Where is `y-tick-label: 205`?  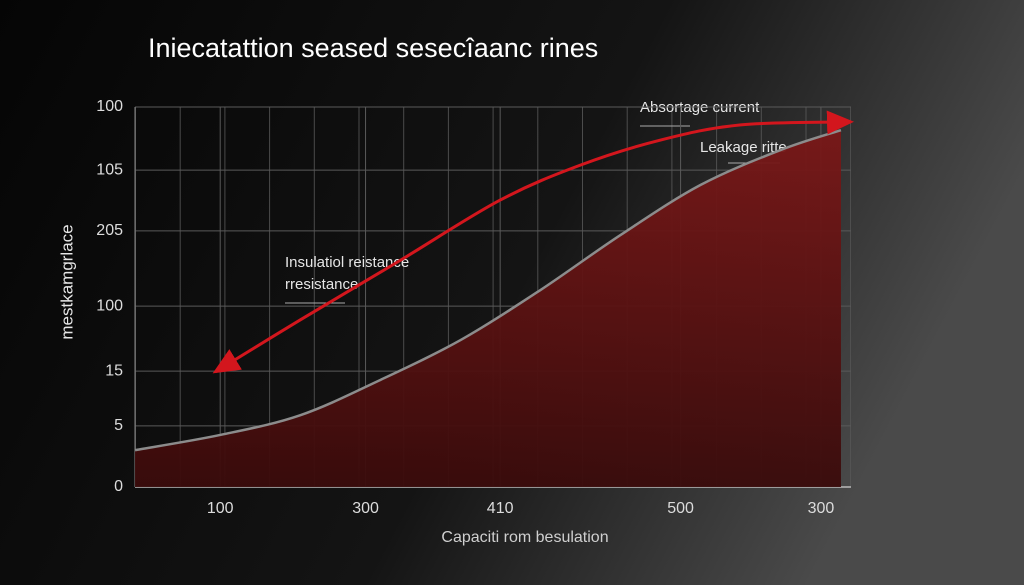 y-tick-label: 205 is located at coordinates (109, 230).